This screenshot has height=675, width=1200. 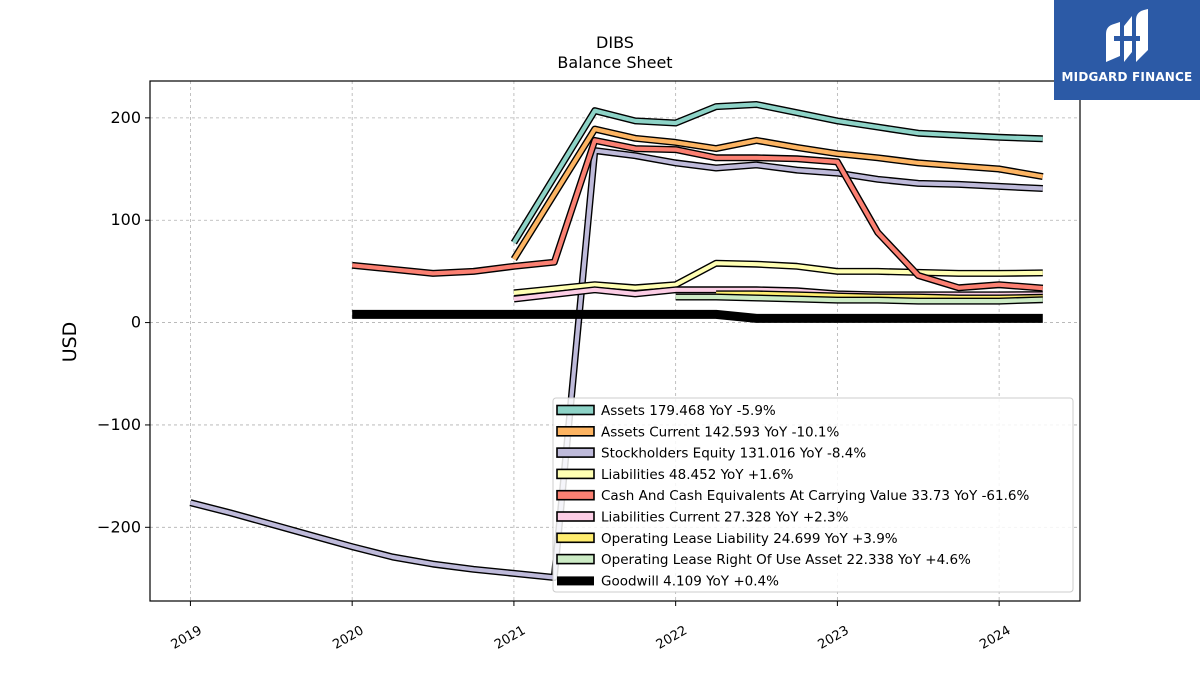 What do you see at coordinates (690, 581) in the screenshot?
I see `legend-entry: Goodwill 4.109 YoY +0.4%` at bounding box center [690, 581].